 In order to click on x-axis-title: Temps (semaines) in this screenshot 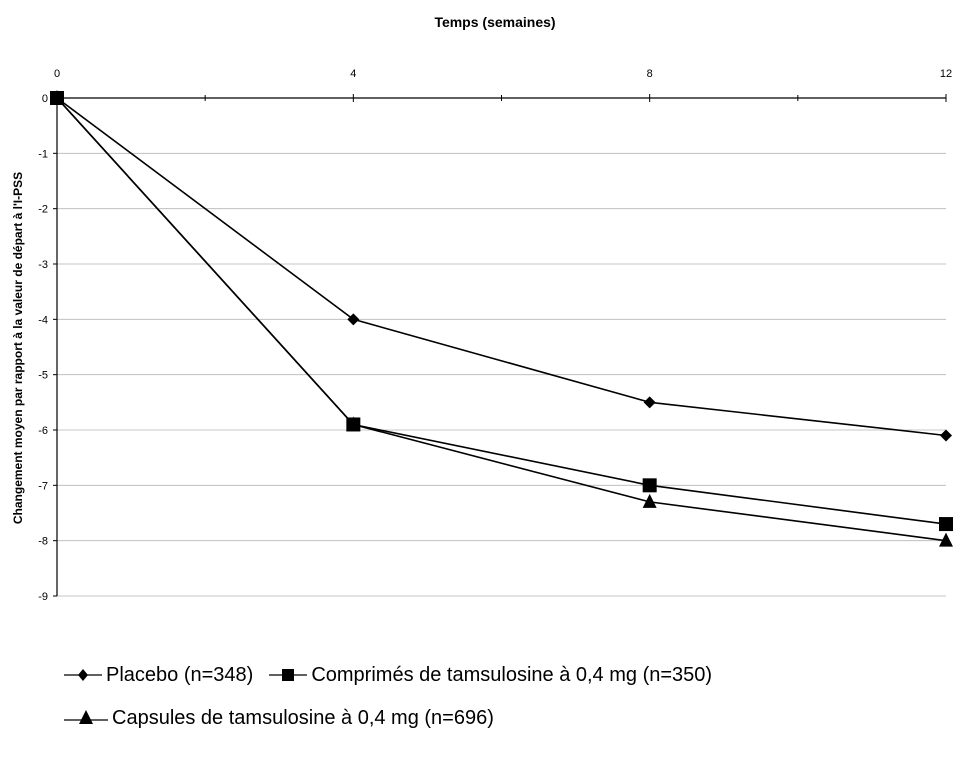, I will do `click(494, 22)`.